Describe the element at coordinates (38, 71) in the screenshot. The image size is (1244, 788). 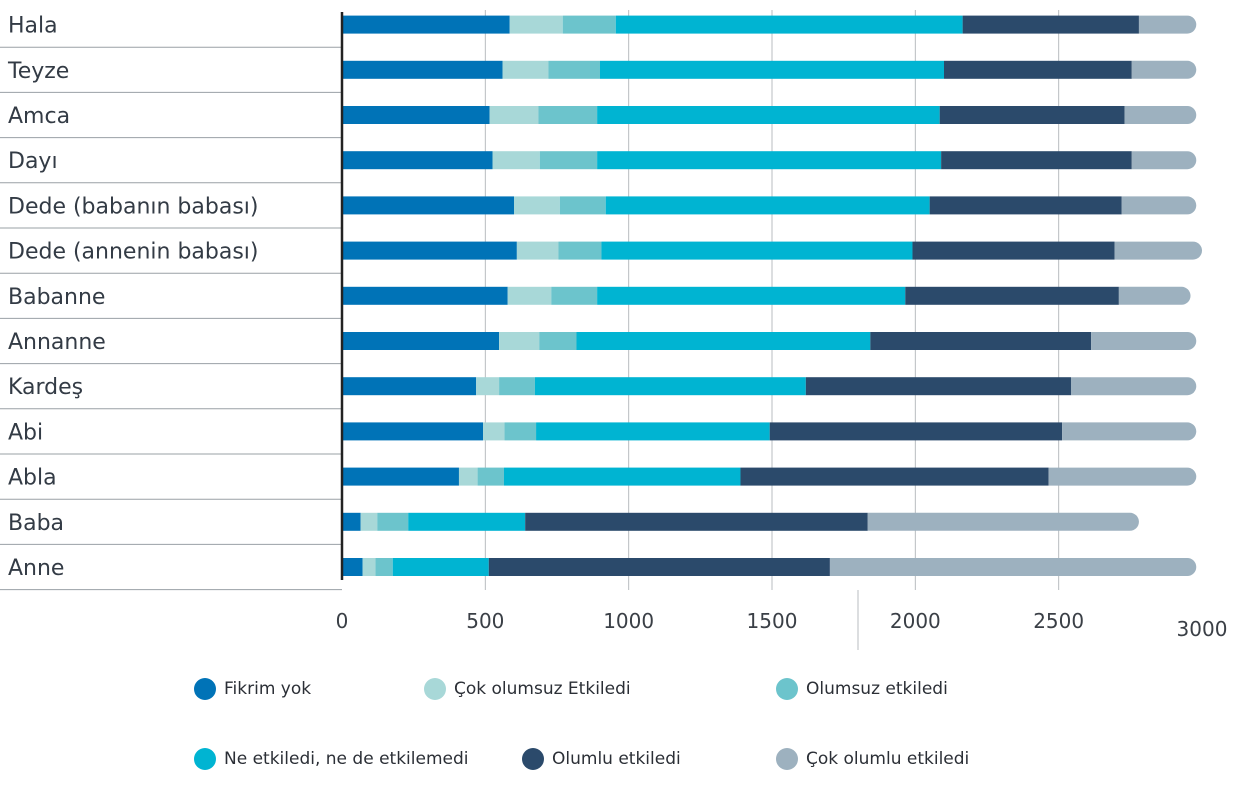
I see `category-label: Teyze` at that location.